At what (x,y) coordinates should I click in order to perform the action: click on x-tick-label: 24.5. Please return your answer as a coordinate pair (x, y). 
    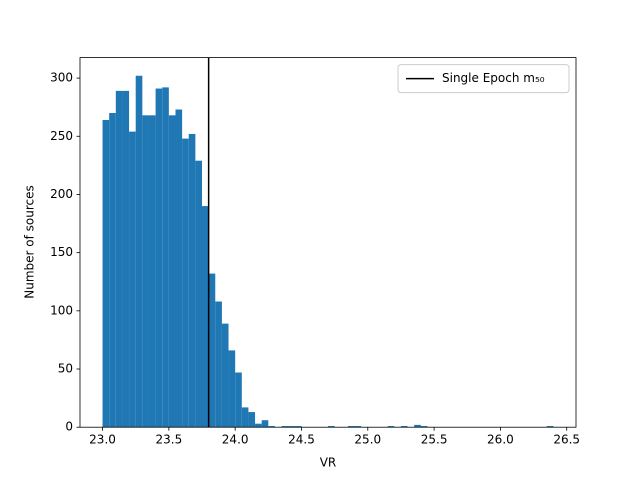
    Looking at the image, I should click on (301, 440).